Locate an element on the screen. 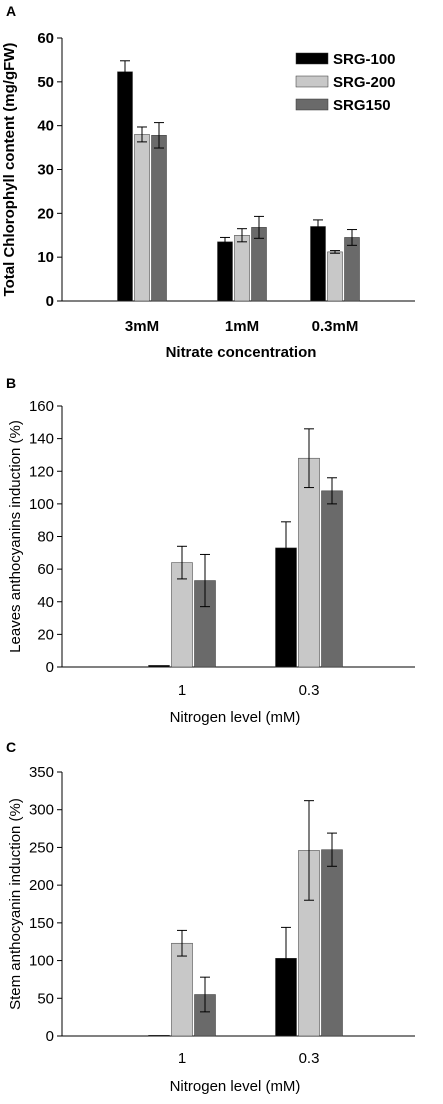 The height and width of the screenshot is (1104, 443). p0-x-tick-label: 3mM is located at coordinates (142, 326).